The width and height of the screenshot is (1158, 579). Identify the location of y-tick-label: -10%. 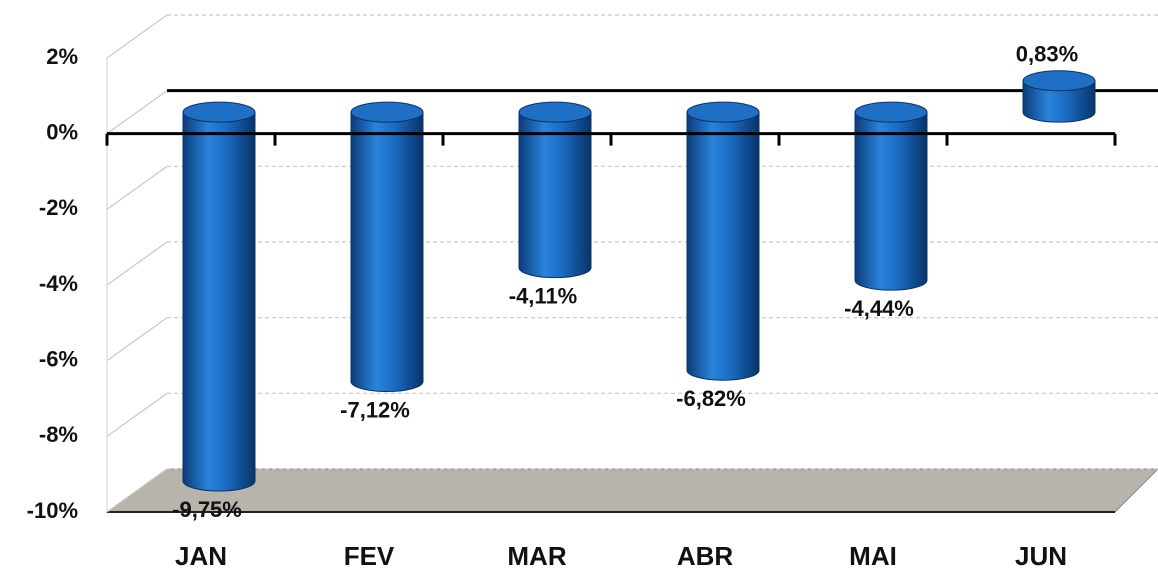
(52, 510).